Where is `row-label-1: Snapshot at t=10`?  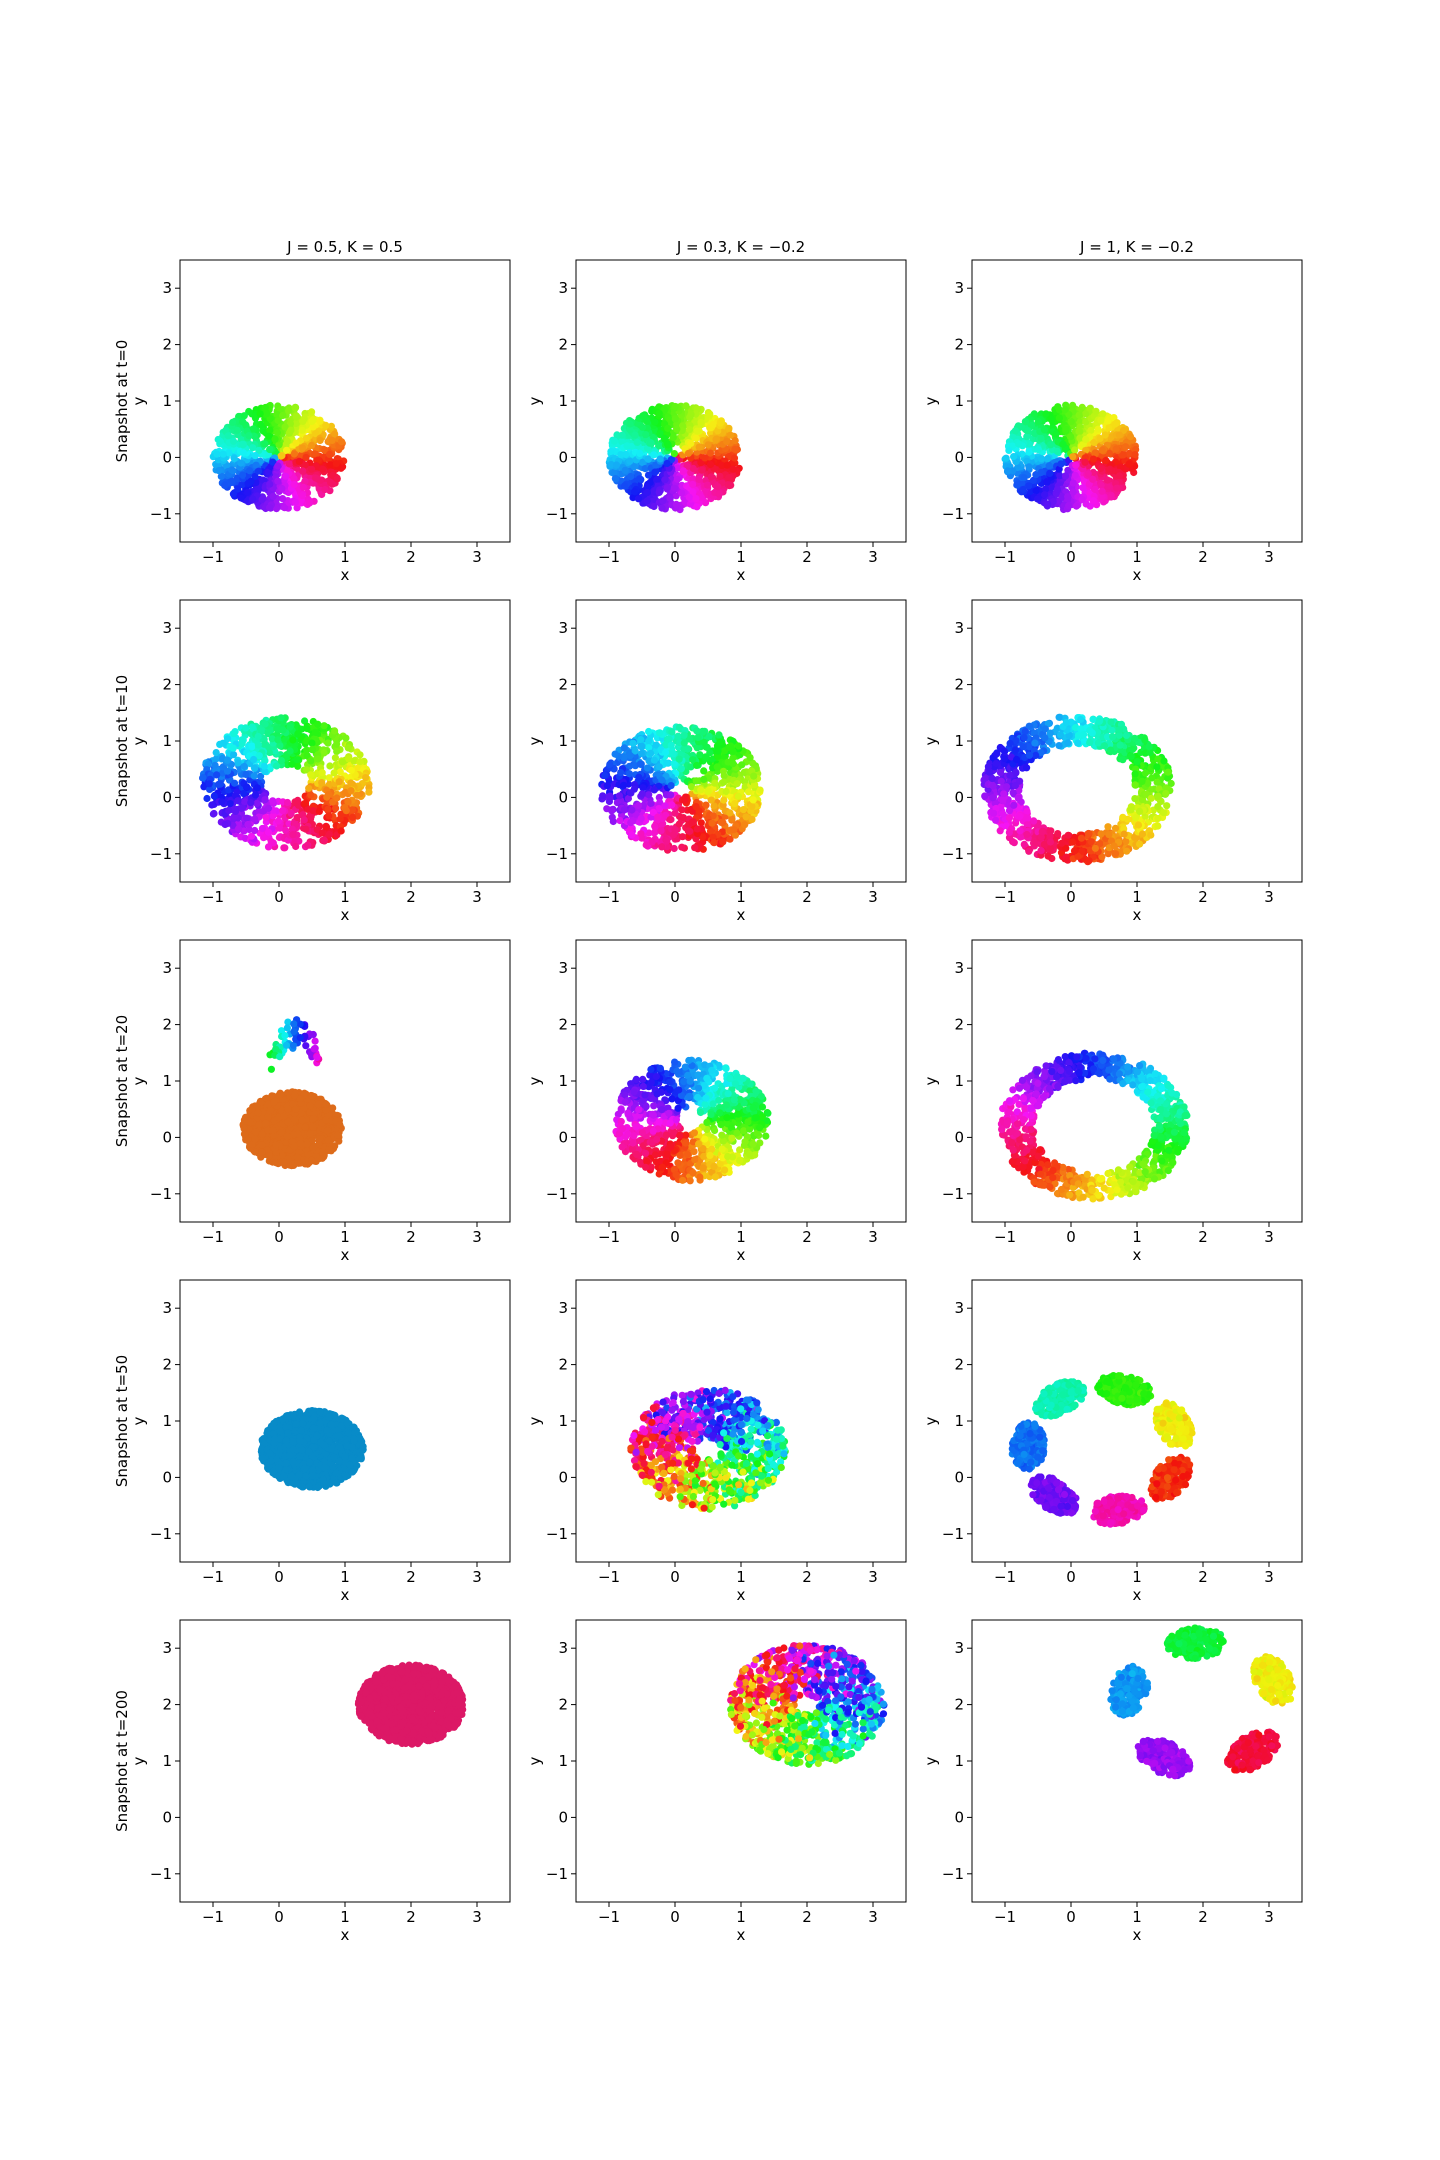
row-label-1: Snapshot at t=10 is located at coordinates (122, 741).